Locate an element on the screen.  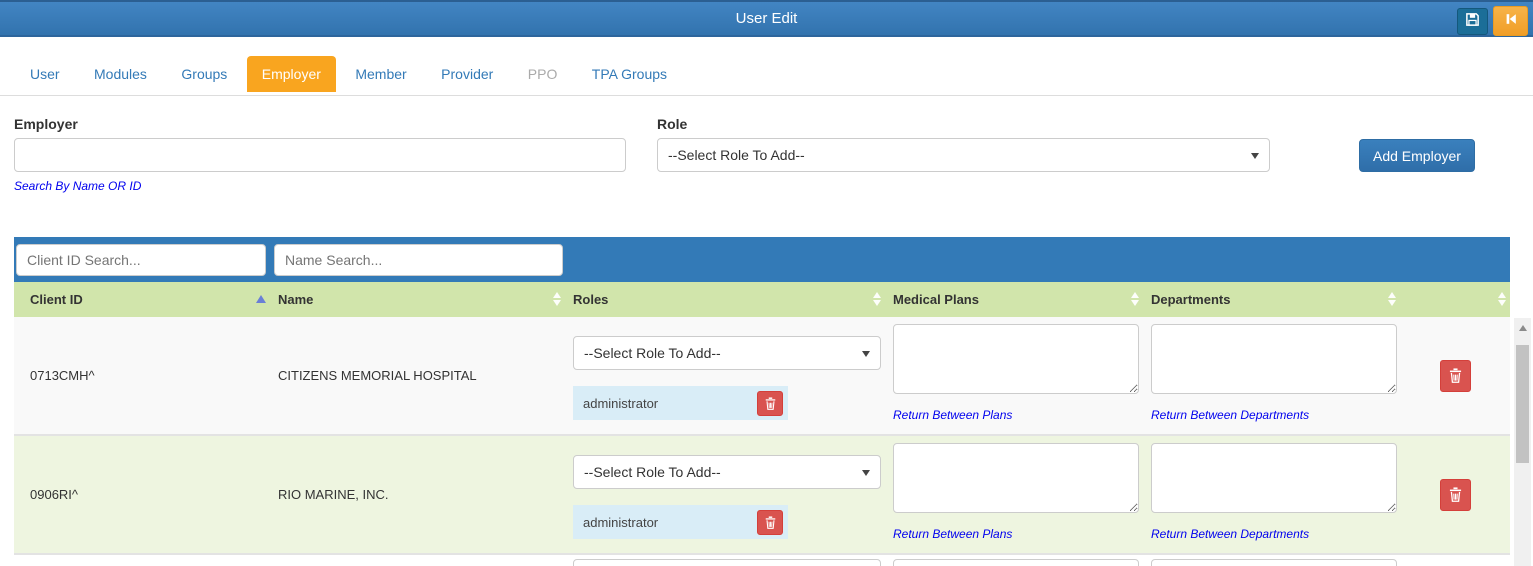
page-title: User Edit is located at coordinates (766, 18).